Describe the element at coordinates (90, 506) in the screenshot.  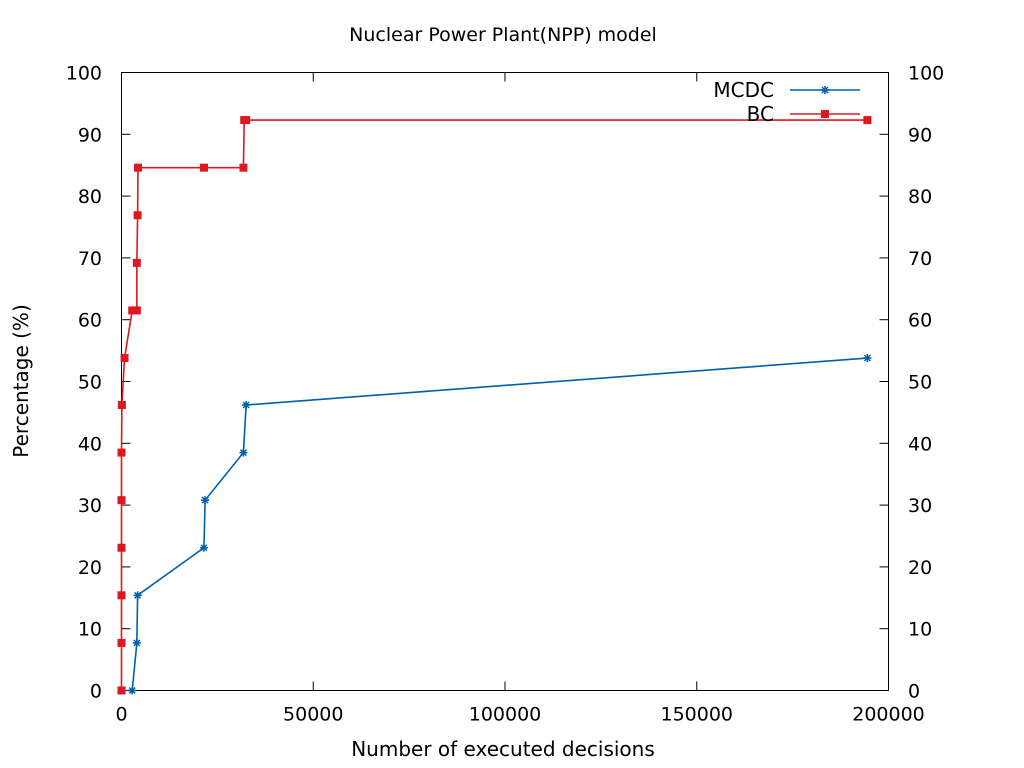
I see `y-tick-label: 30` at that location.